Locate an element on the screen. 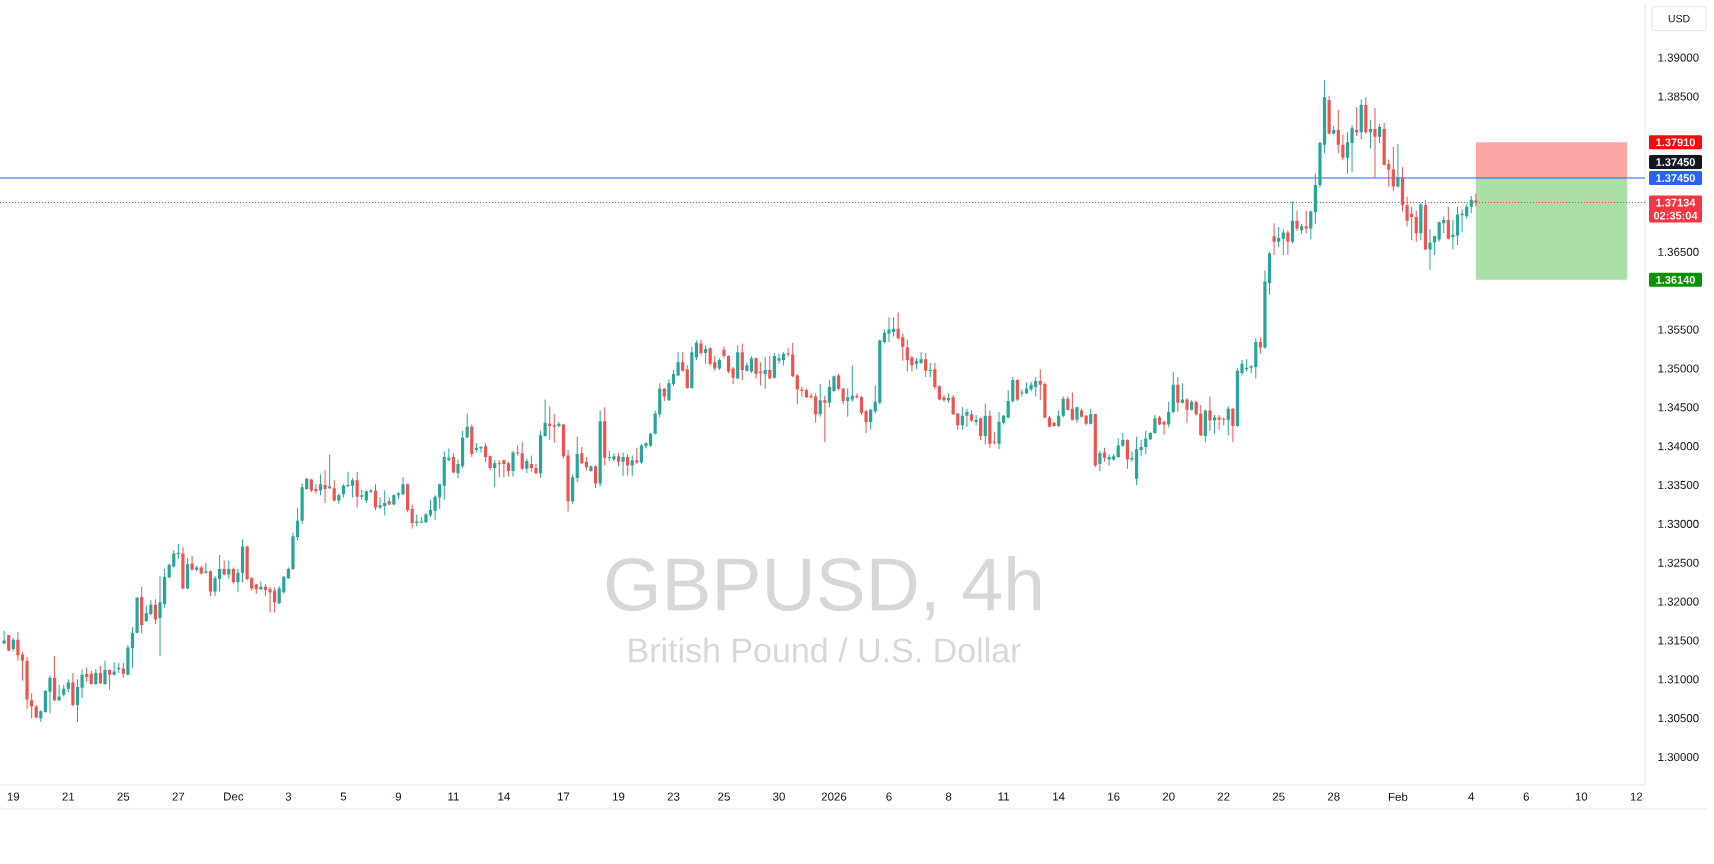  y-tick-label: 1.33000 is located at coordinates (1678, 523).